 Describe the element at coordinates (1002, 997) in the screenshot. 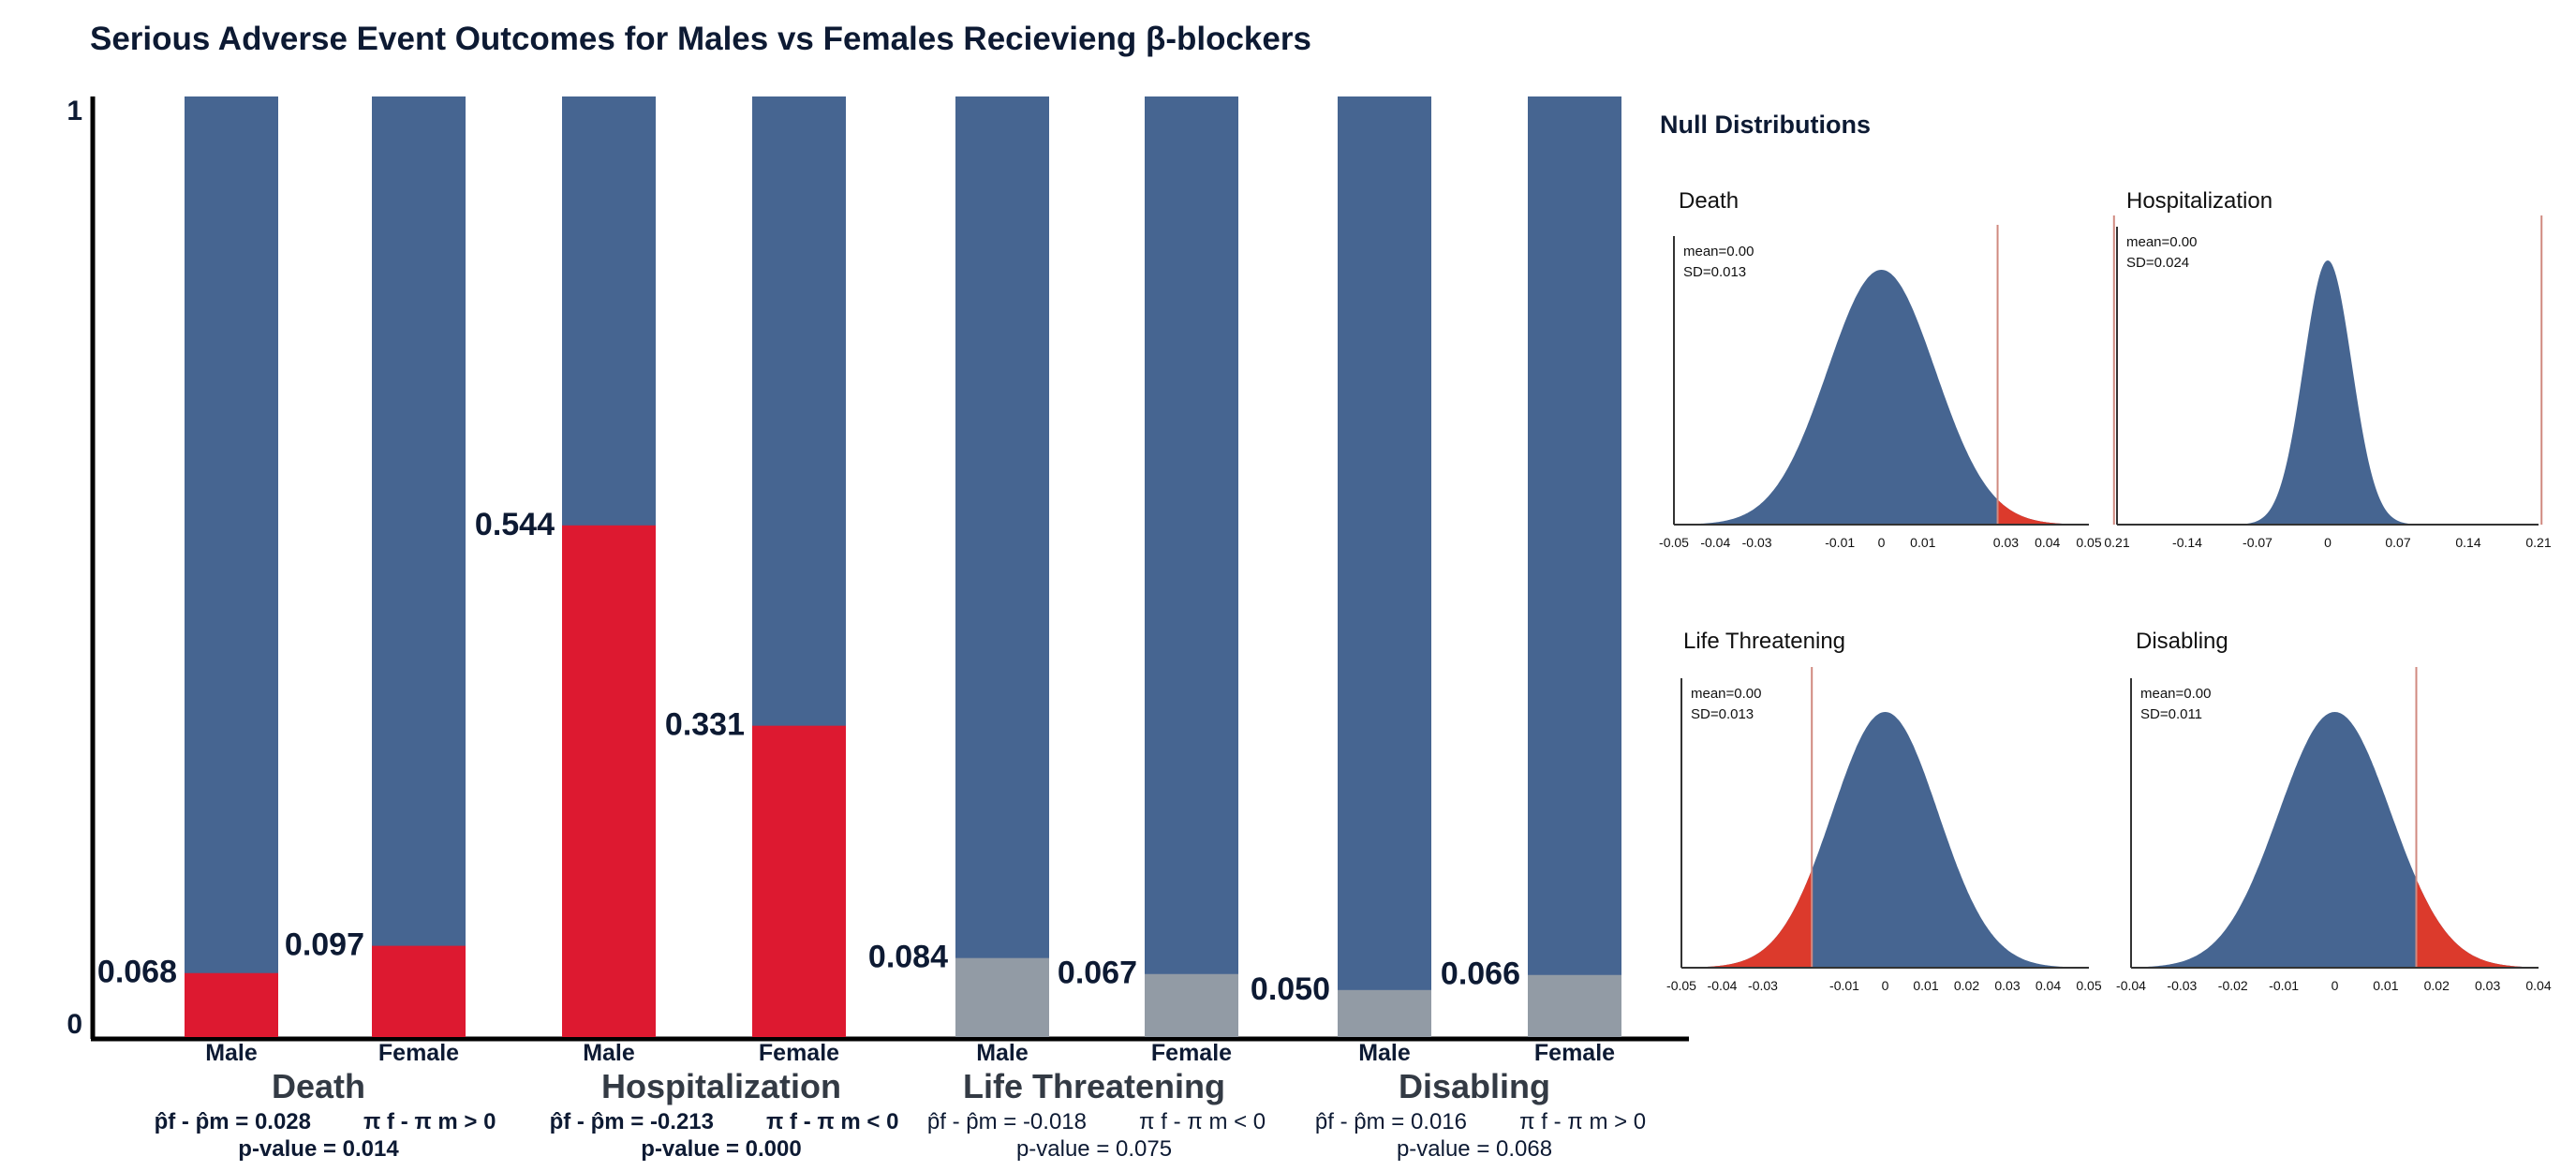

I see `bar-life-threatening-male` at that location.